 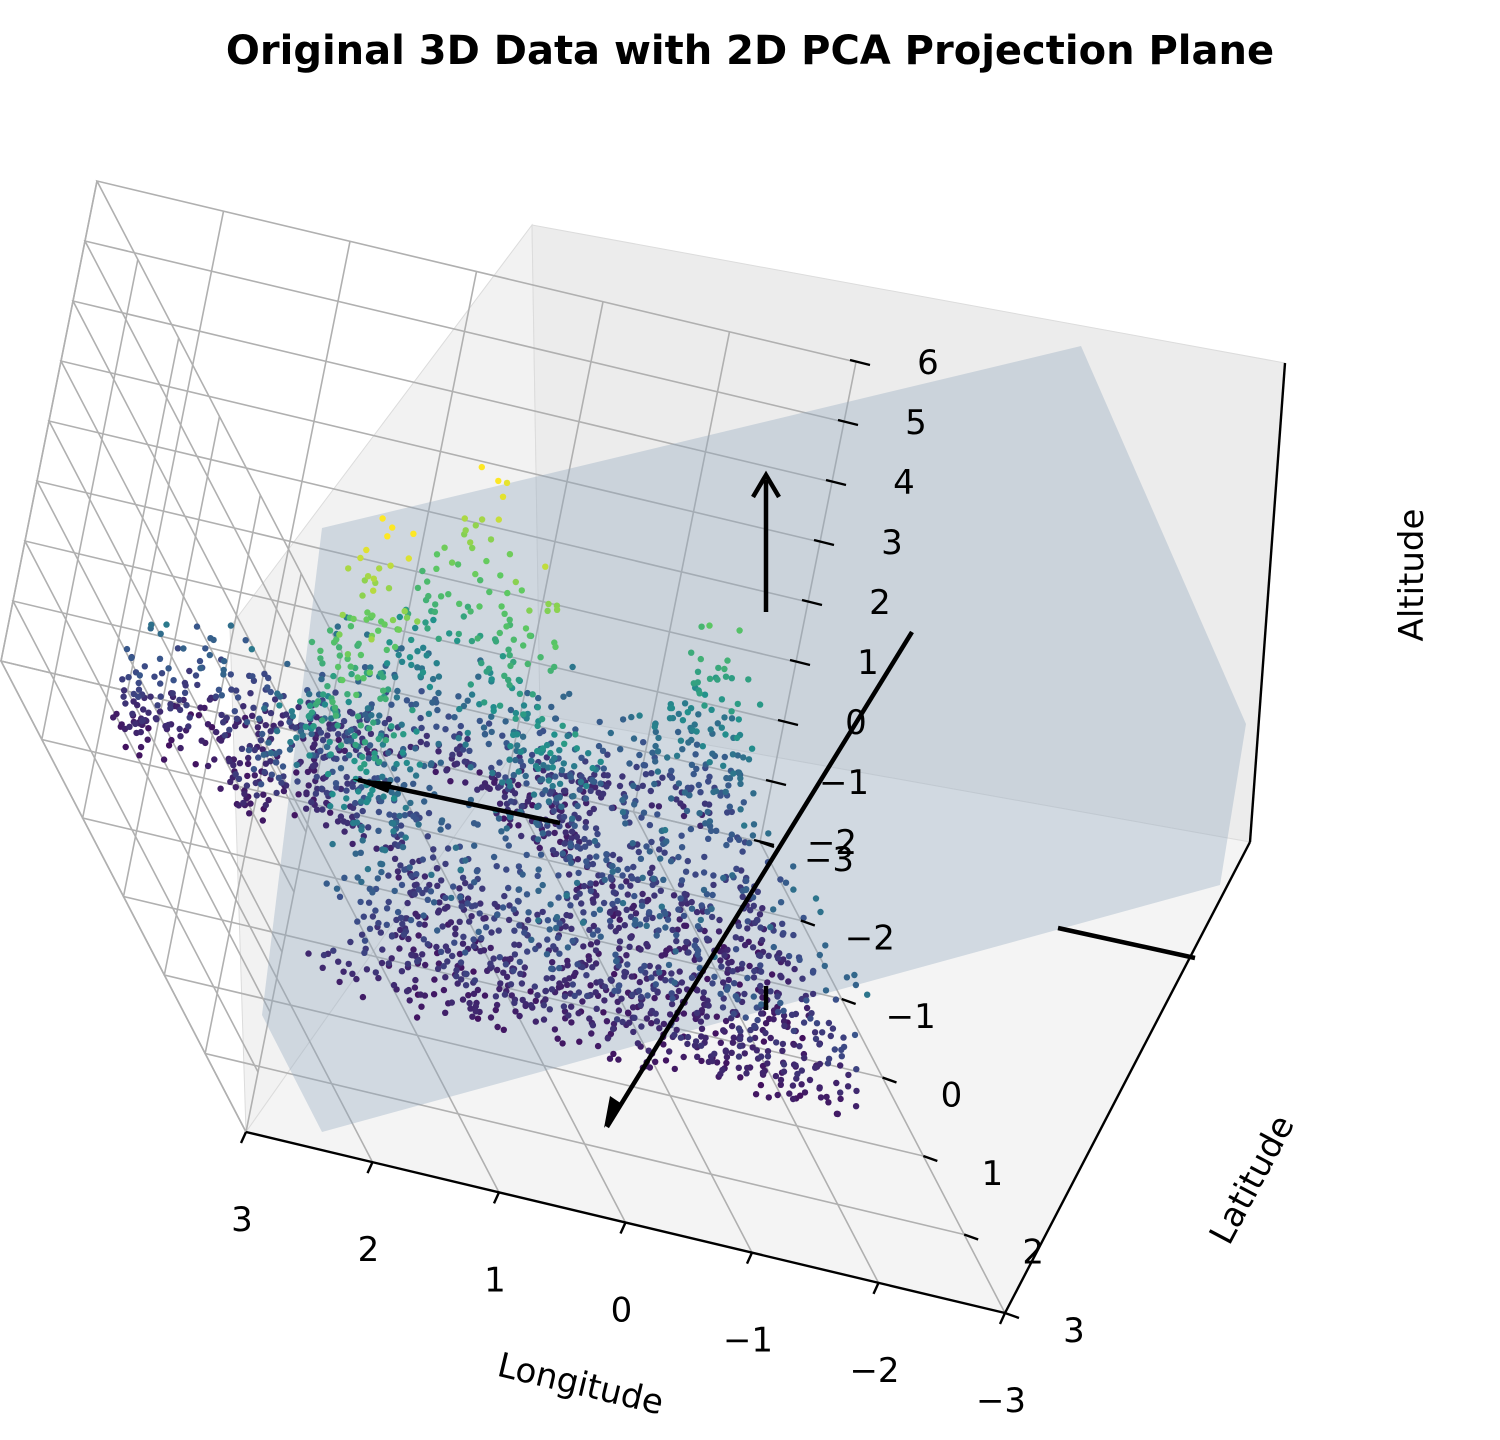 What do you see at coordinates (788, 722) in the screenshot?
I see `z-tick` at bounding box center [788, 722].